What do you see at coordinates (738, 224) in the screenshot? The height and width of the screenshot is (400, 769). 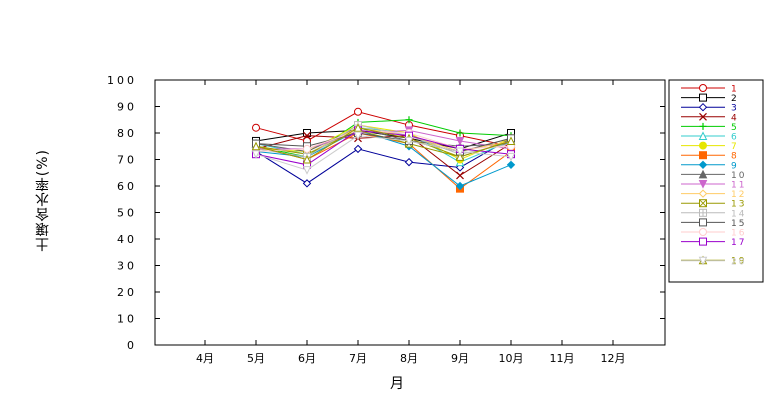 I see `legend-label-15: 15` at bounding box center [738, 224].